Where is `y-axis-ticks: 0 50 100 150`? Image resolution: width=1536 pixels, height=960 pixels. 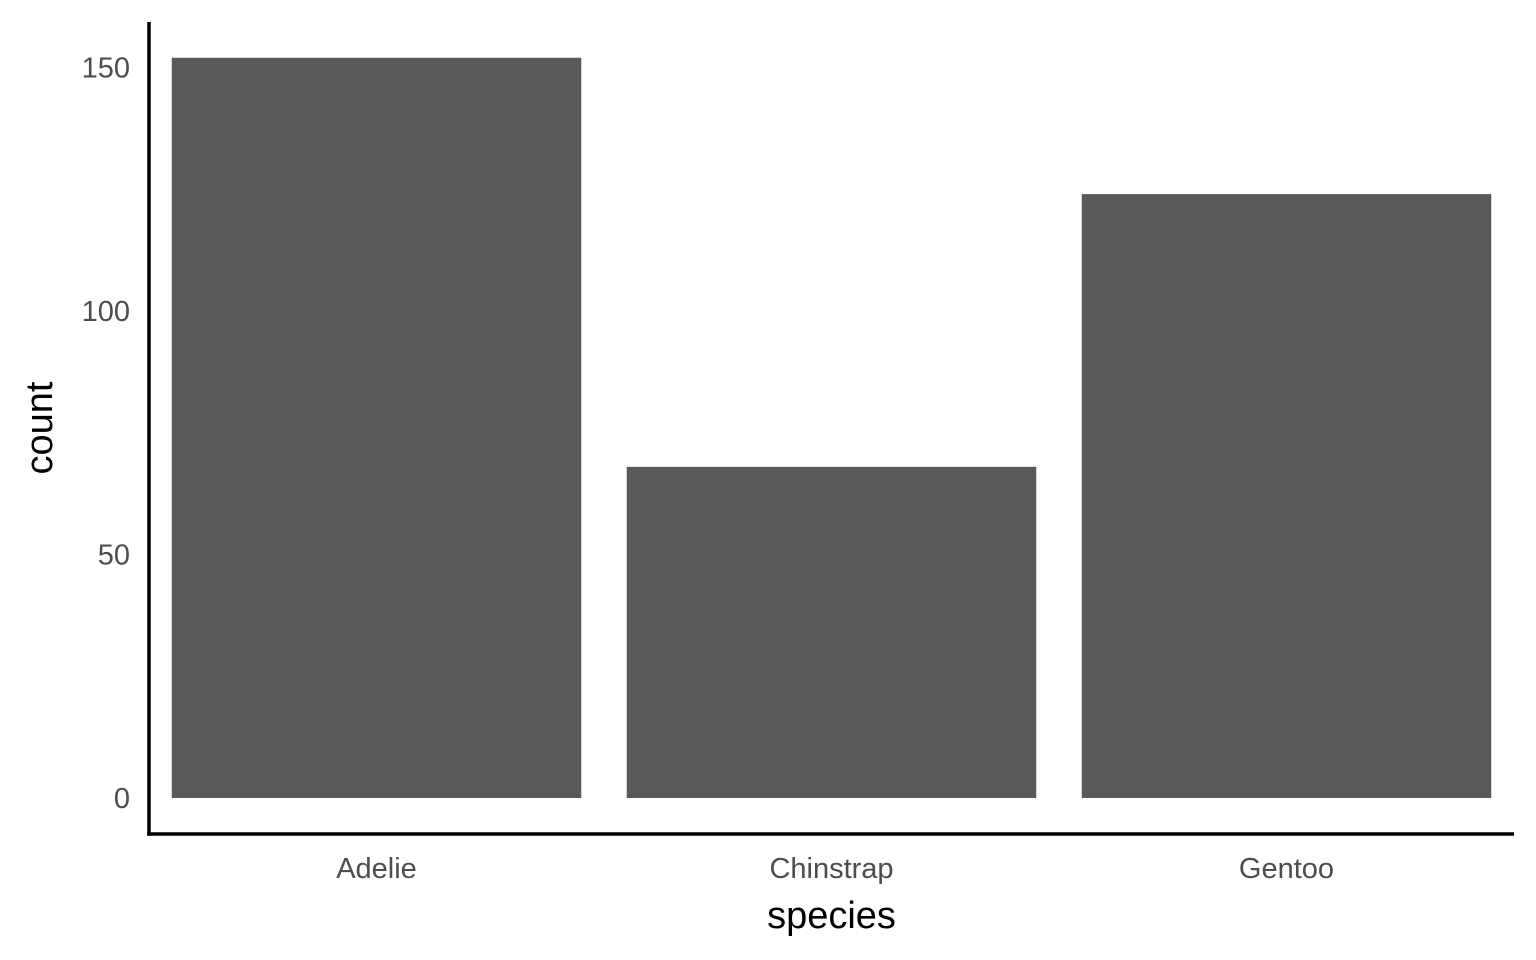 y-axis-ticks: 0 50 100 150 is located at coordinates (106, 434).